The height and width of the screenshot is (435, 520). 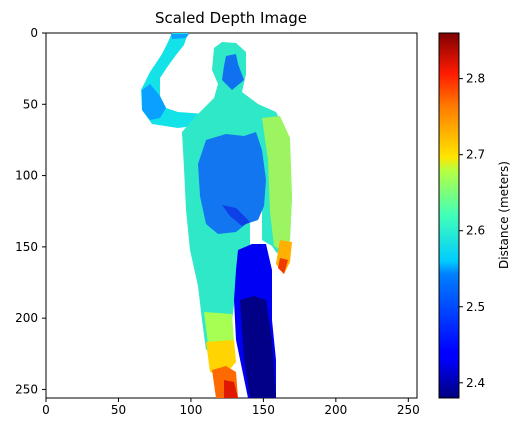 I want to click on x-tick-label: 100, so click(x=190, y=410).